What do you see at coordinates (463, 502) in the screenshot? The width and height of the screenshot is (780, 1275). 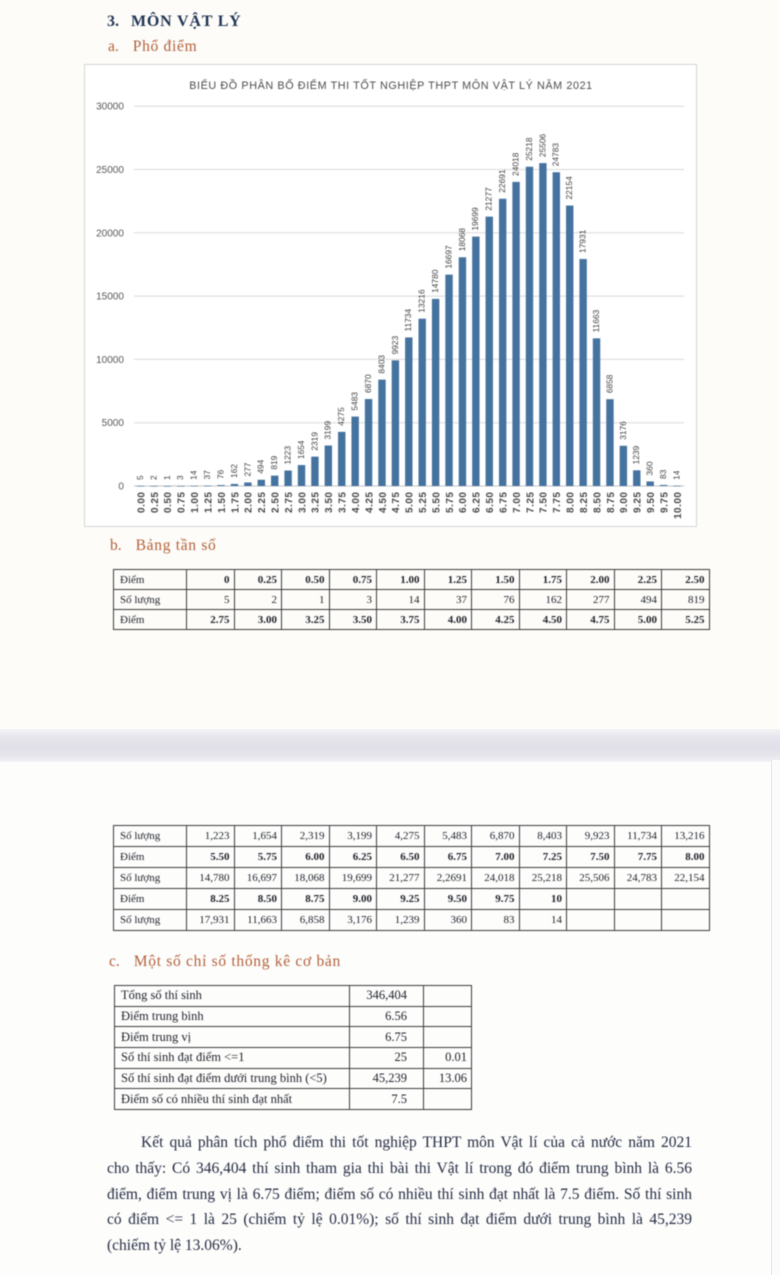 I see `svg-text: 6.00` at bounding box center [463, 502].